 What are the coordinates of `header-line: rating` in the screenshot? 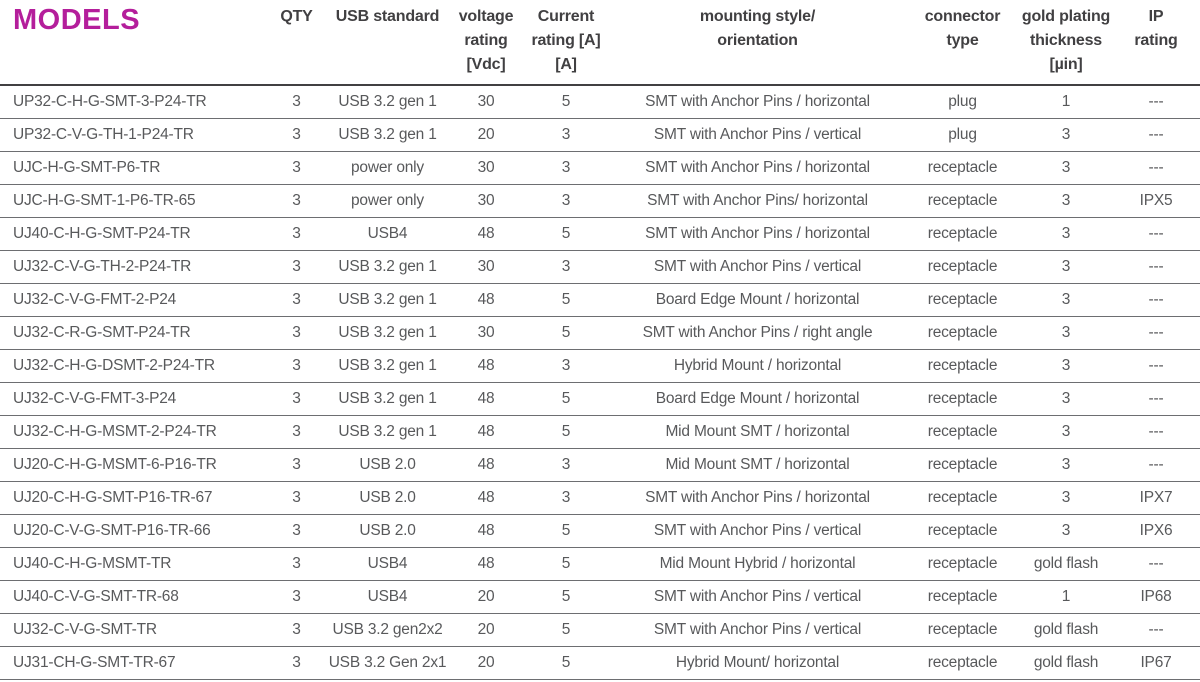 It's located at (486, 40).